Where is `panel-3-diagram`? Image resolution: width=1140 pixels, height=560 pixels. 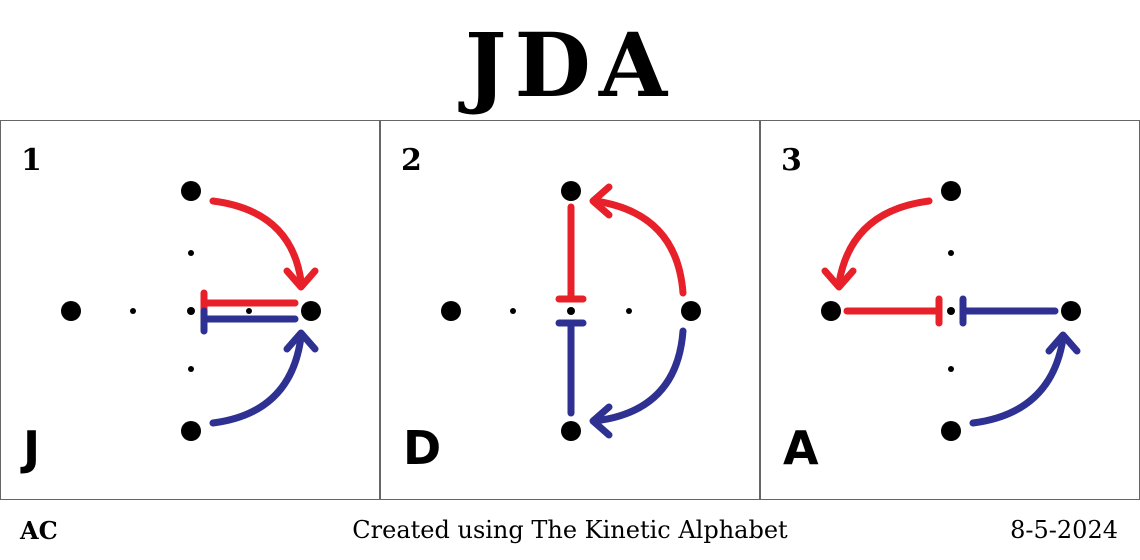
panel-3-diagram is located at coordinates (951, 311).